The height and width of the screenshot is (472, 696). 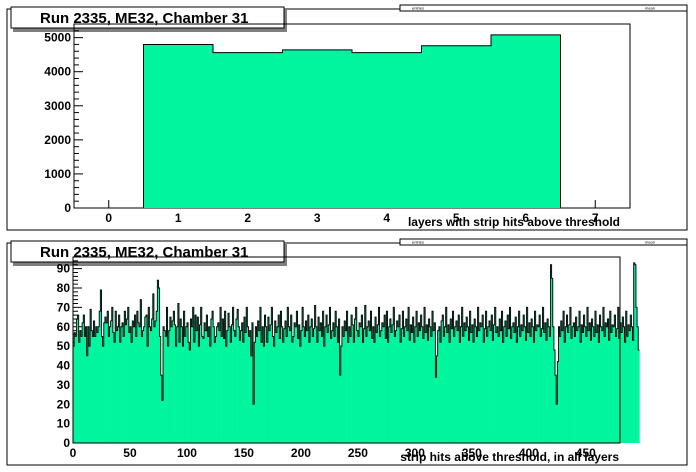 I want to click on panel-1-bar, so click(x=387, y=130).